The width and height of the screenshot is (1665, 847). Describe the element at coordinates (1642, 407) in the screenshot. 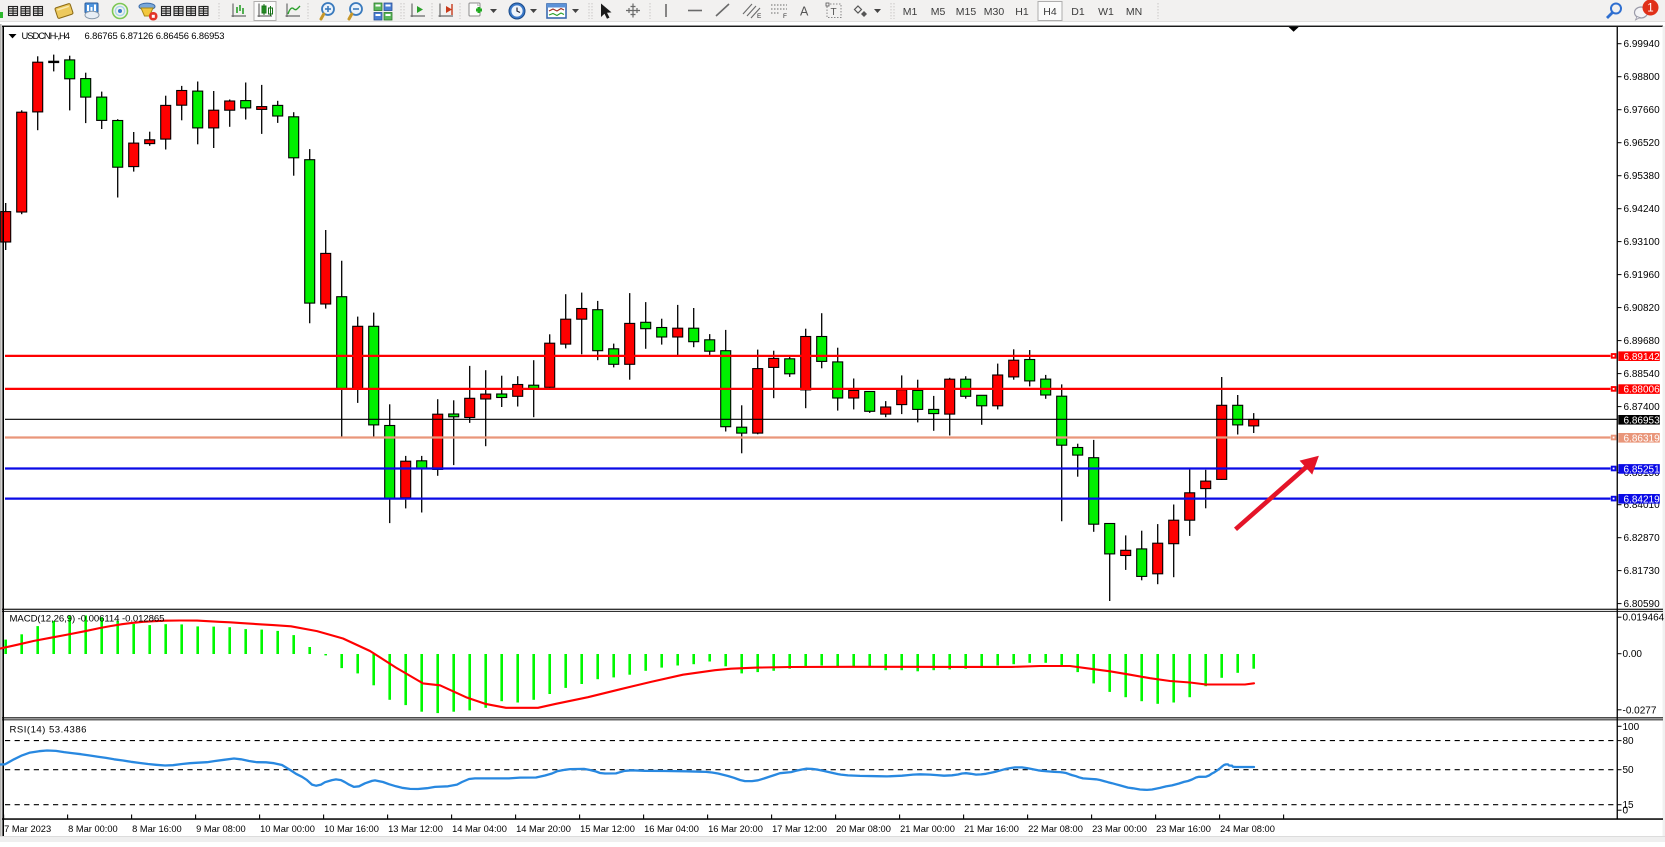

I see `svg-text: 6.87400` at that location.